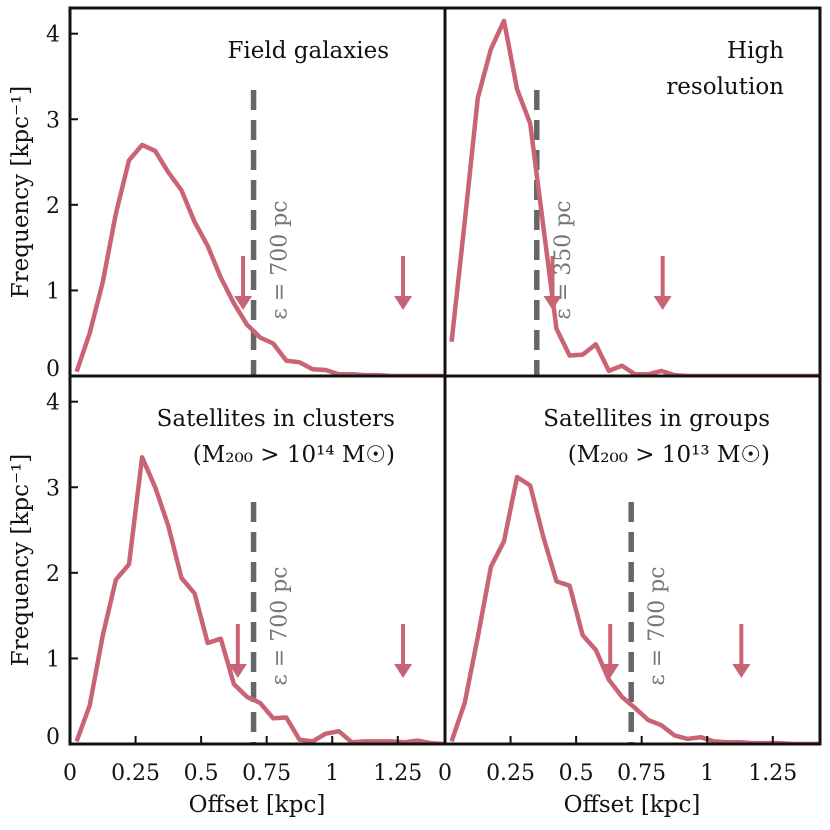 The height and width of the screenshot is (830, 830). I want to click on y-axis-label-bottom: Frequency [kpc⁻¹], so click(21, 560).